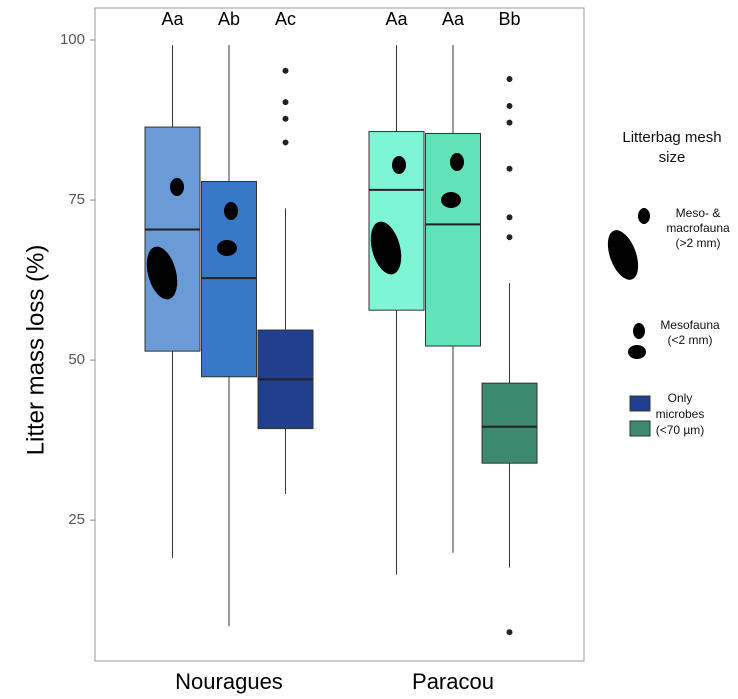 The width and height of the screenshot is (738, 699). I want to click on legend-label: Meso- & macrofauna (>2 mm), so click(698, 228).